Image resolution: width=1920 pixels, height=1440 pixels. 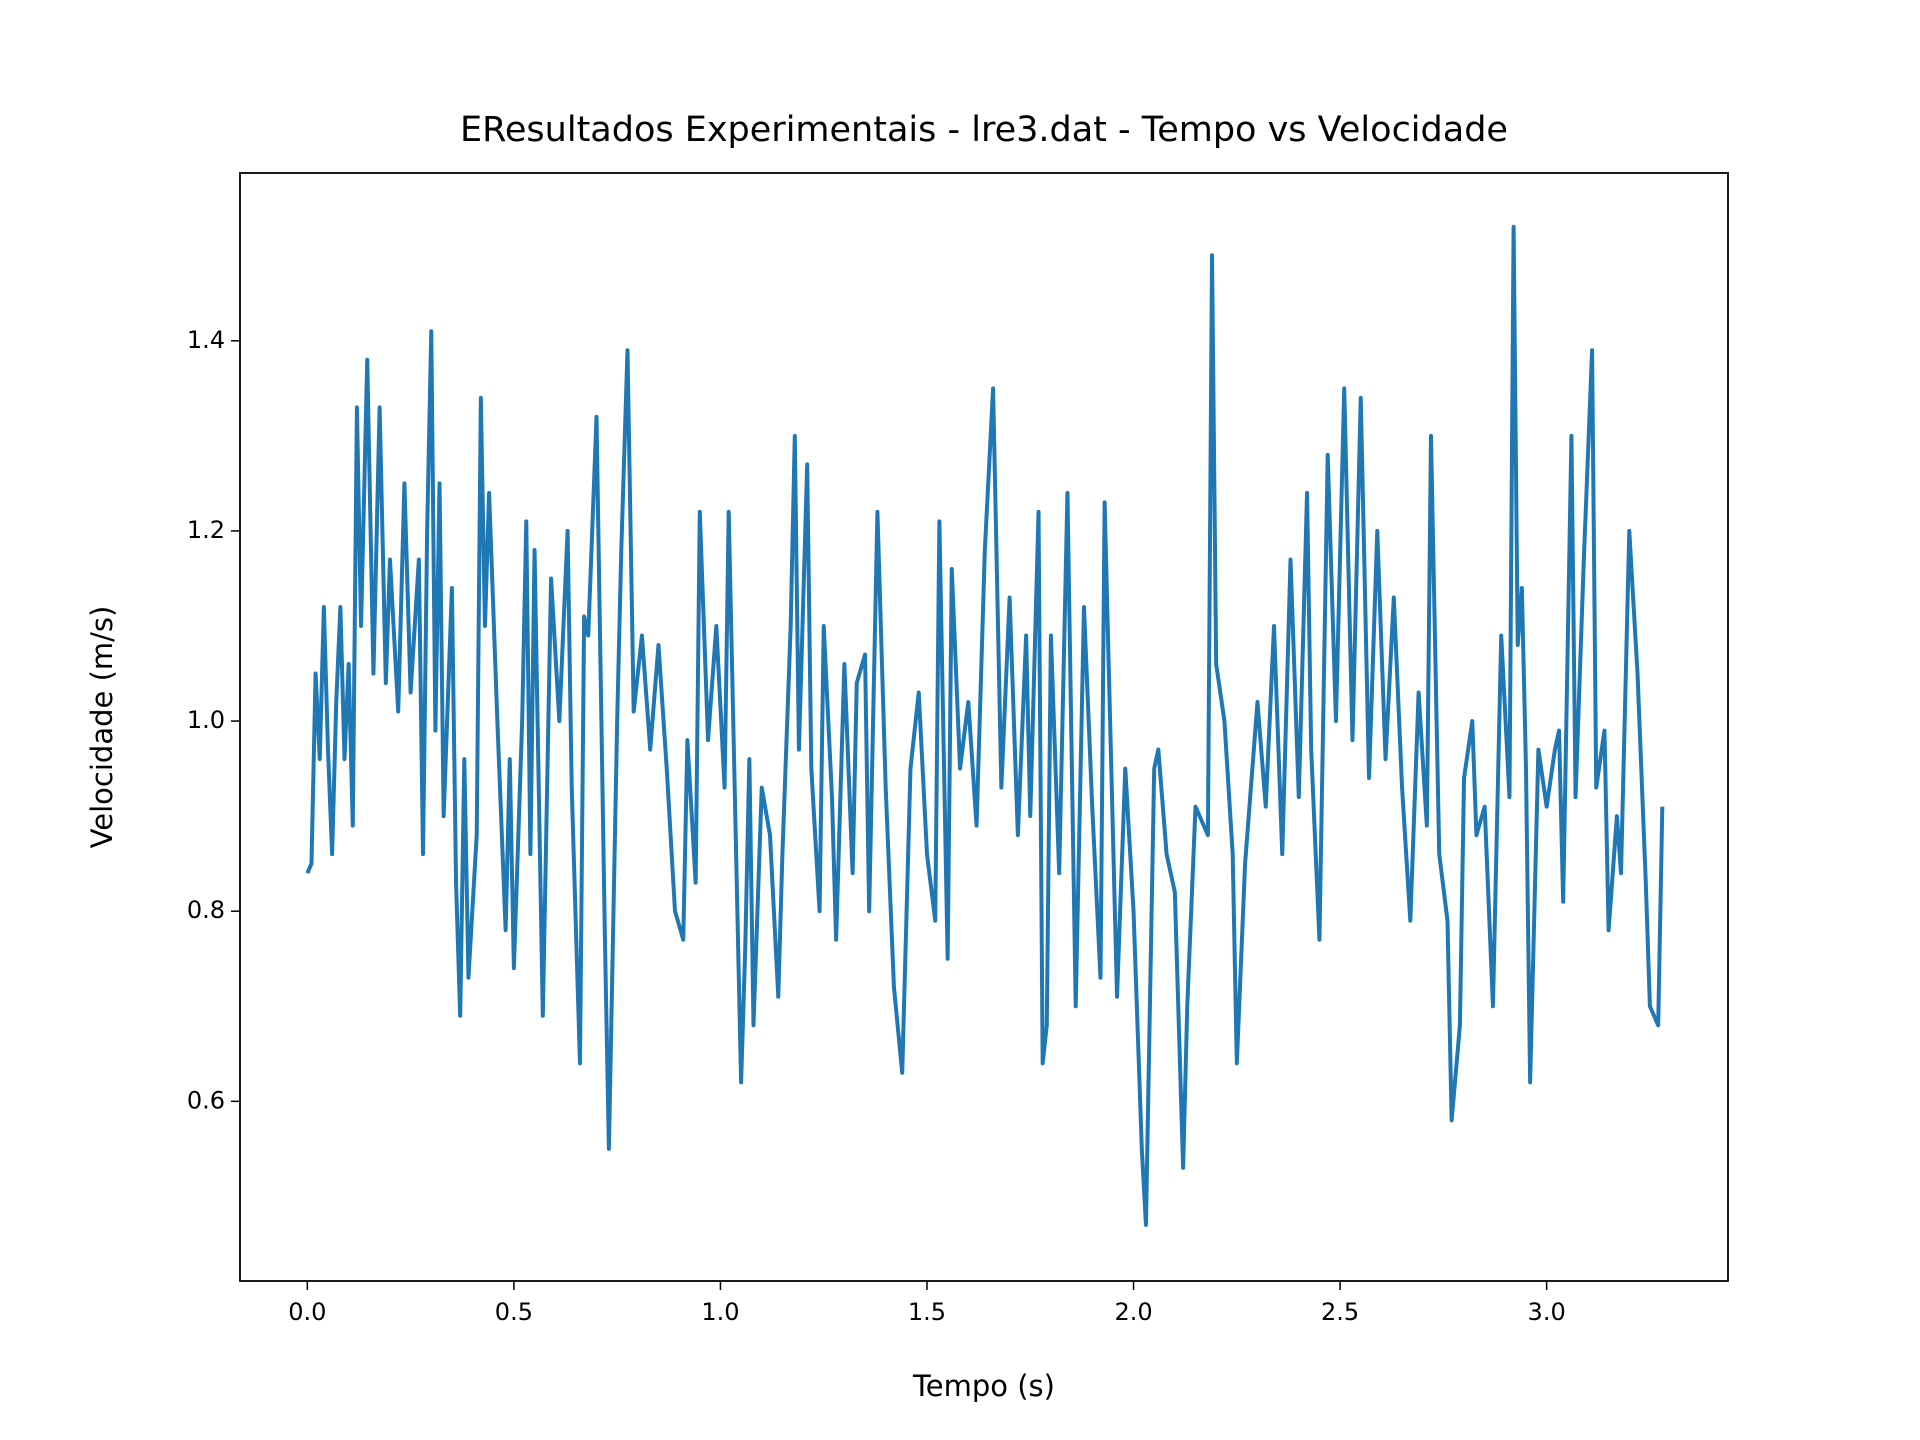 I want to click on x-axis-label: Tempo (s), so click(x=983, y=1386).